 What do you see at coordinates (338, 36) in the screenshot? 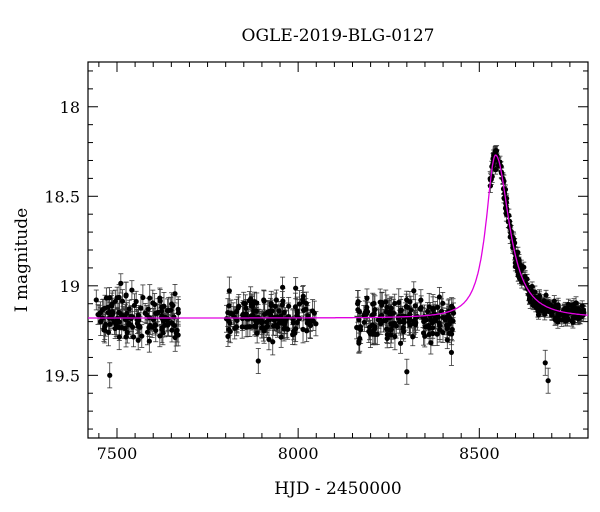
I see `chart-title: OGLE-2019-BLG-0127` at bounding box center [338, 36].